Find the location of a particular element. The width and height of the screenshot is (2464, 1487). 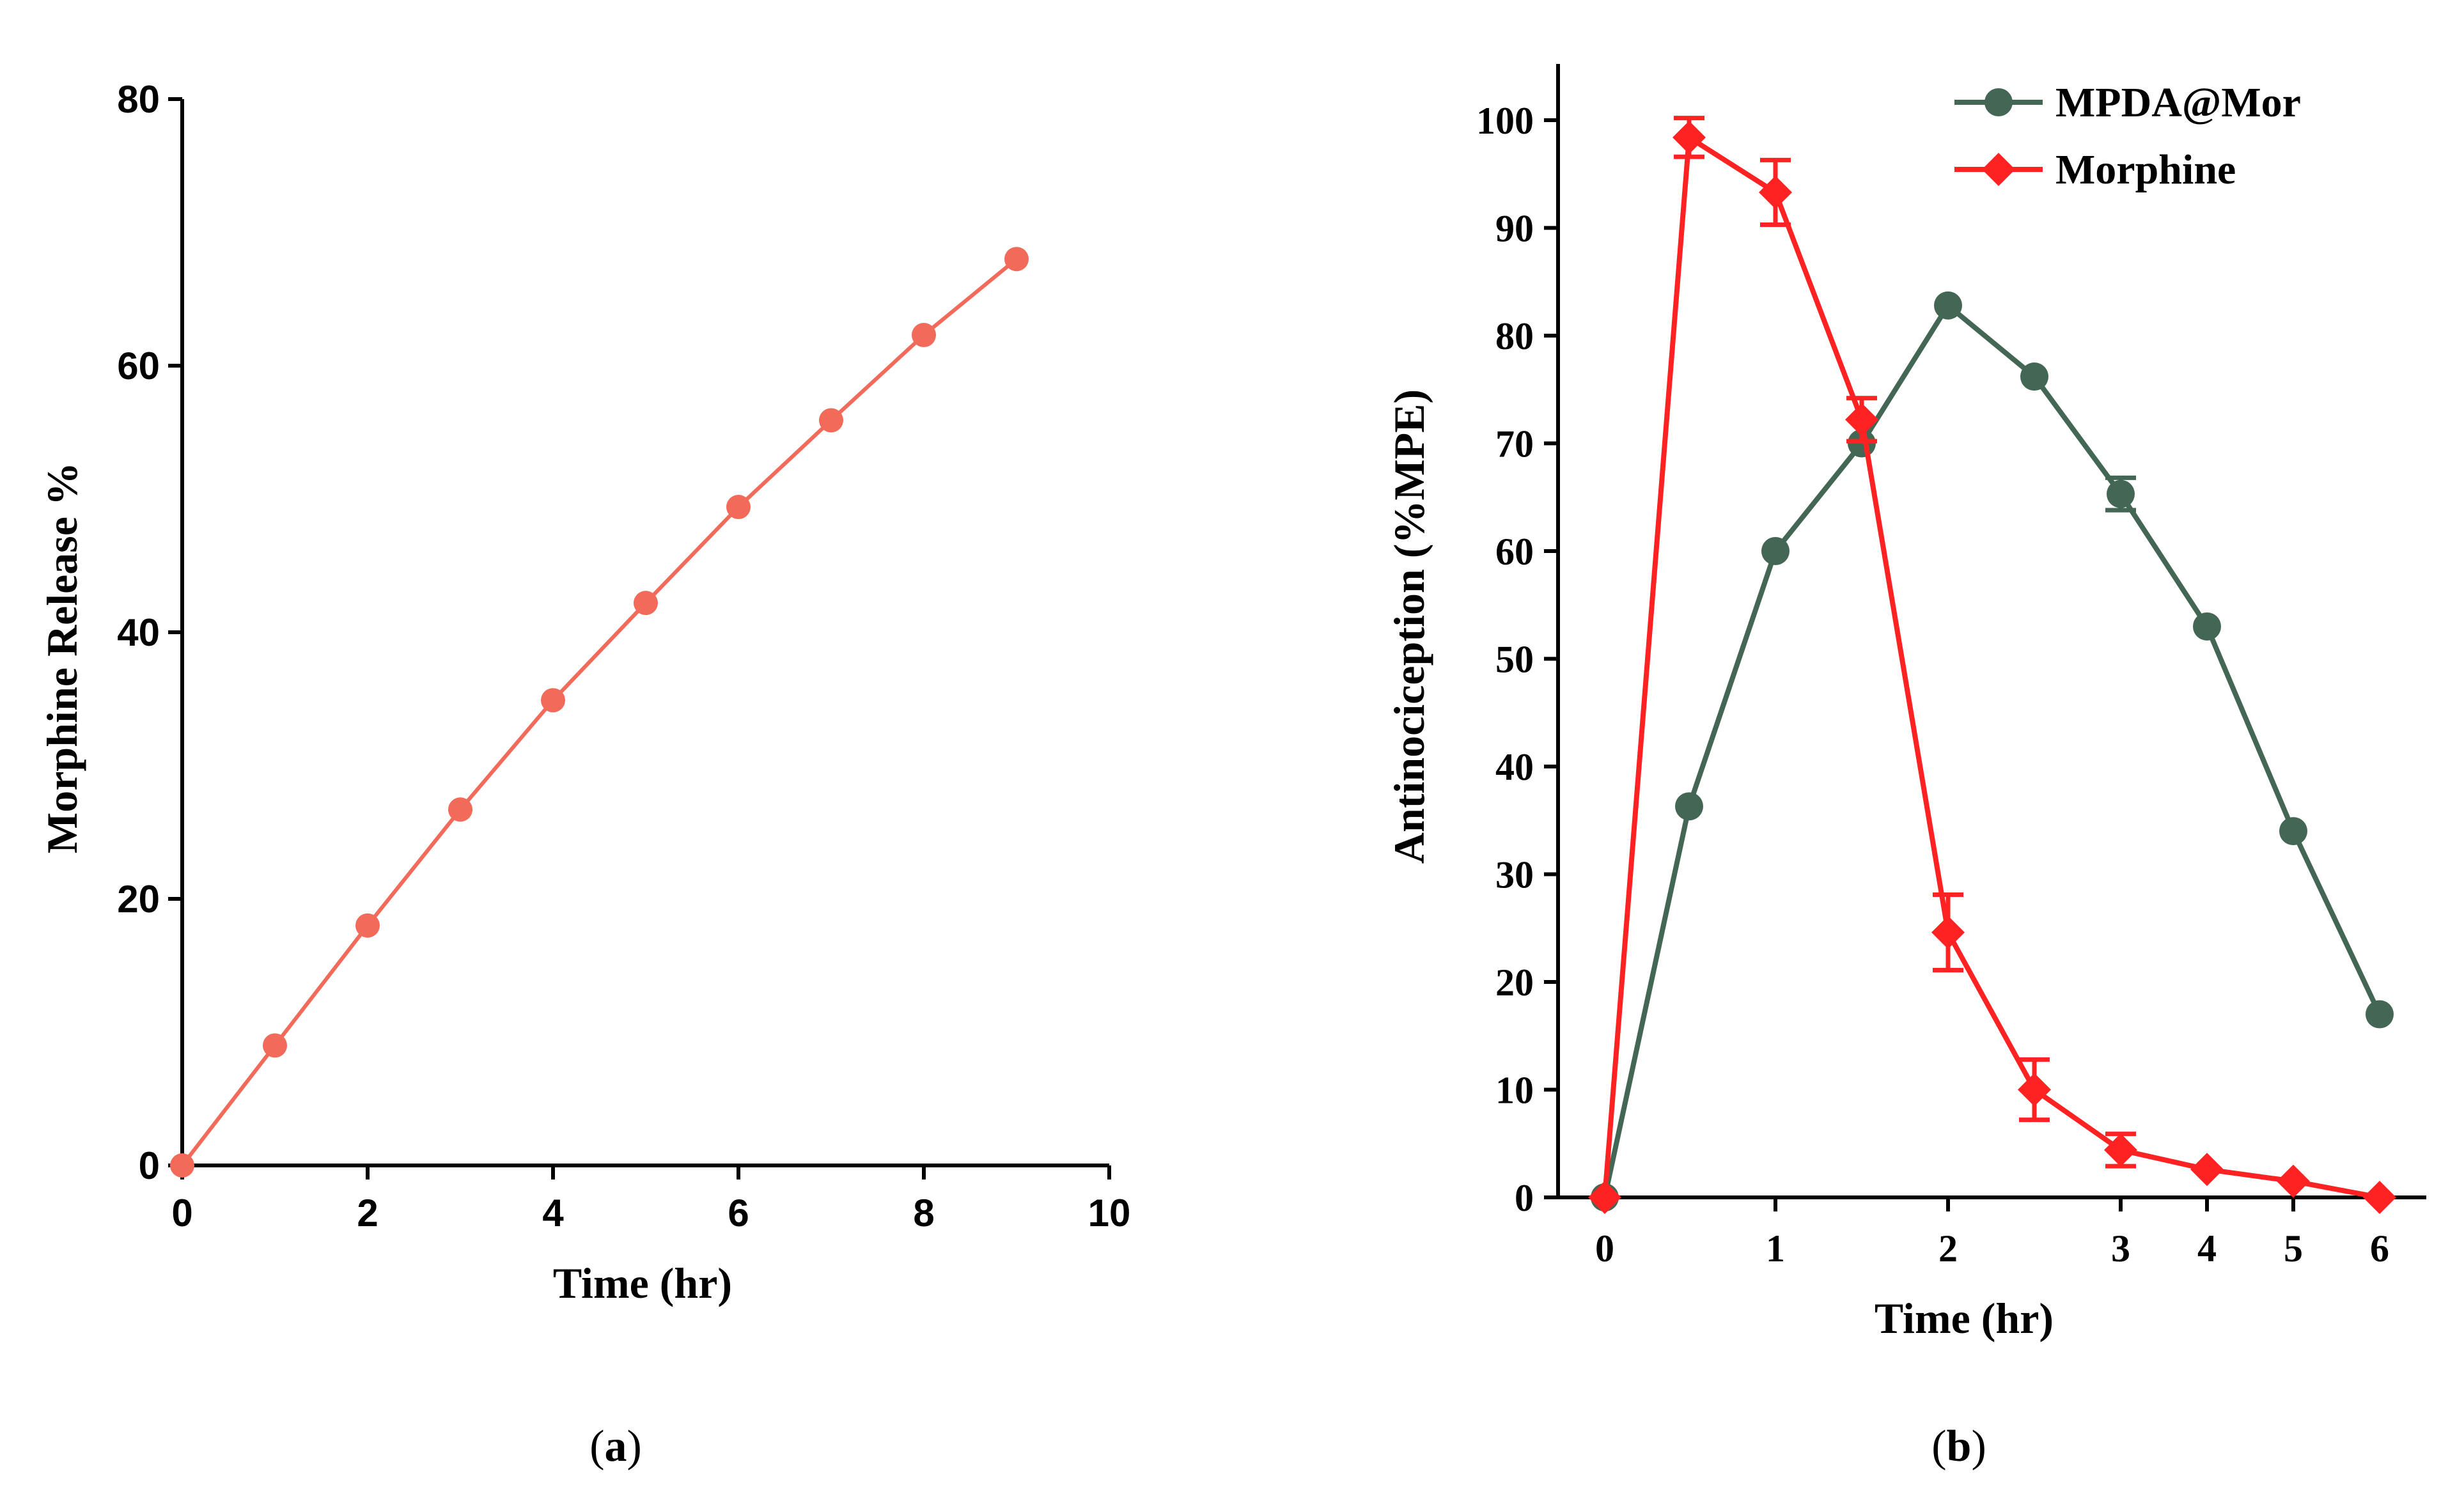

panel-label-b-letter: b is located at coordinates (1959, 1446).